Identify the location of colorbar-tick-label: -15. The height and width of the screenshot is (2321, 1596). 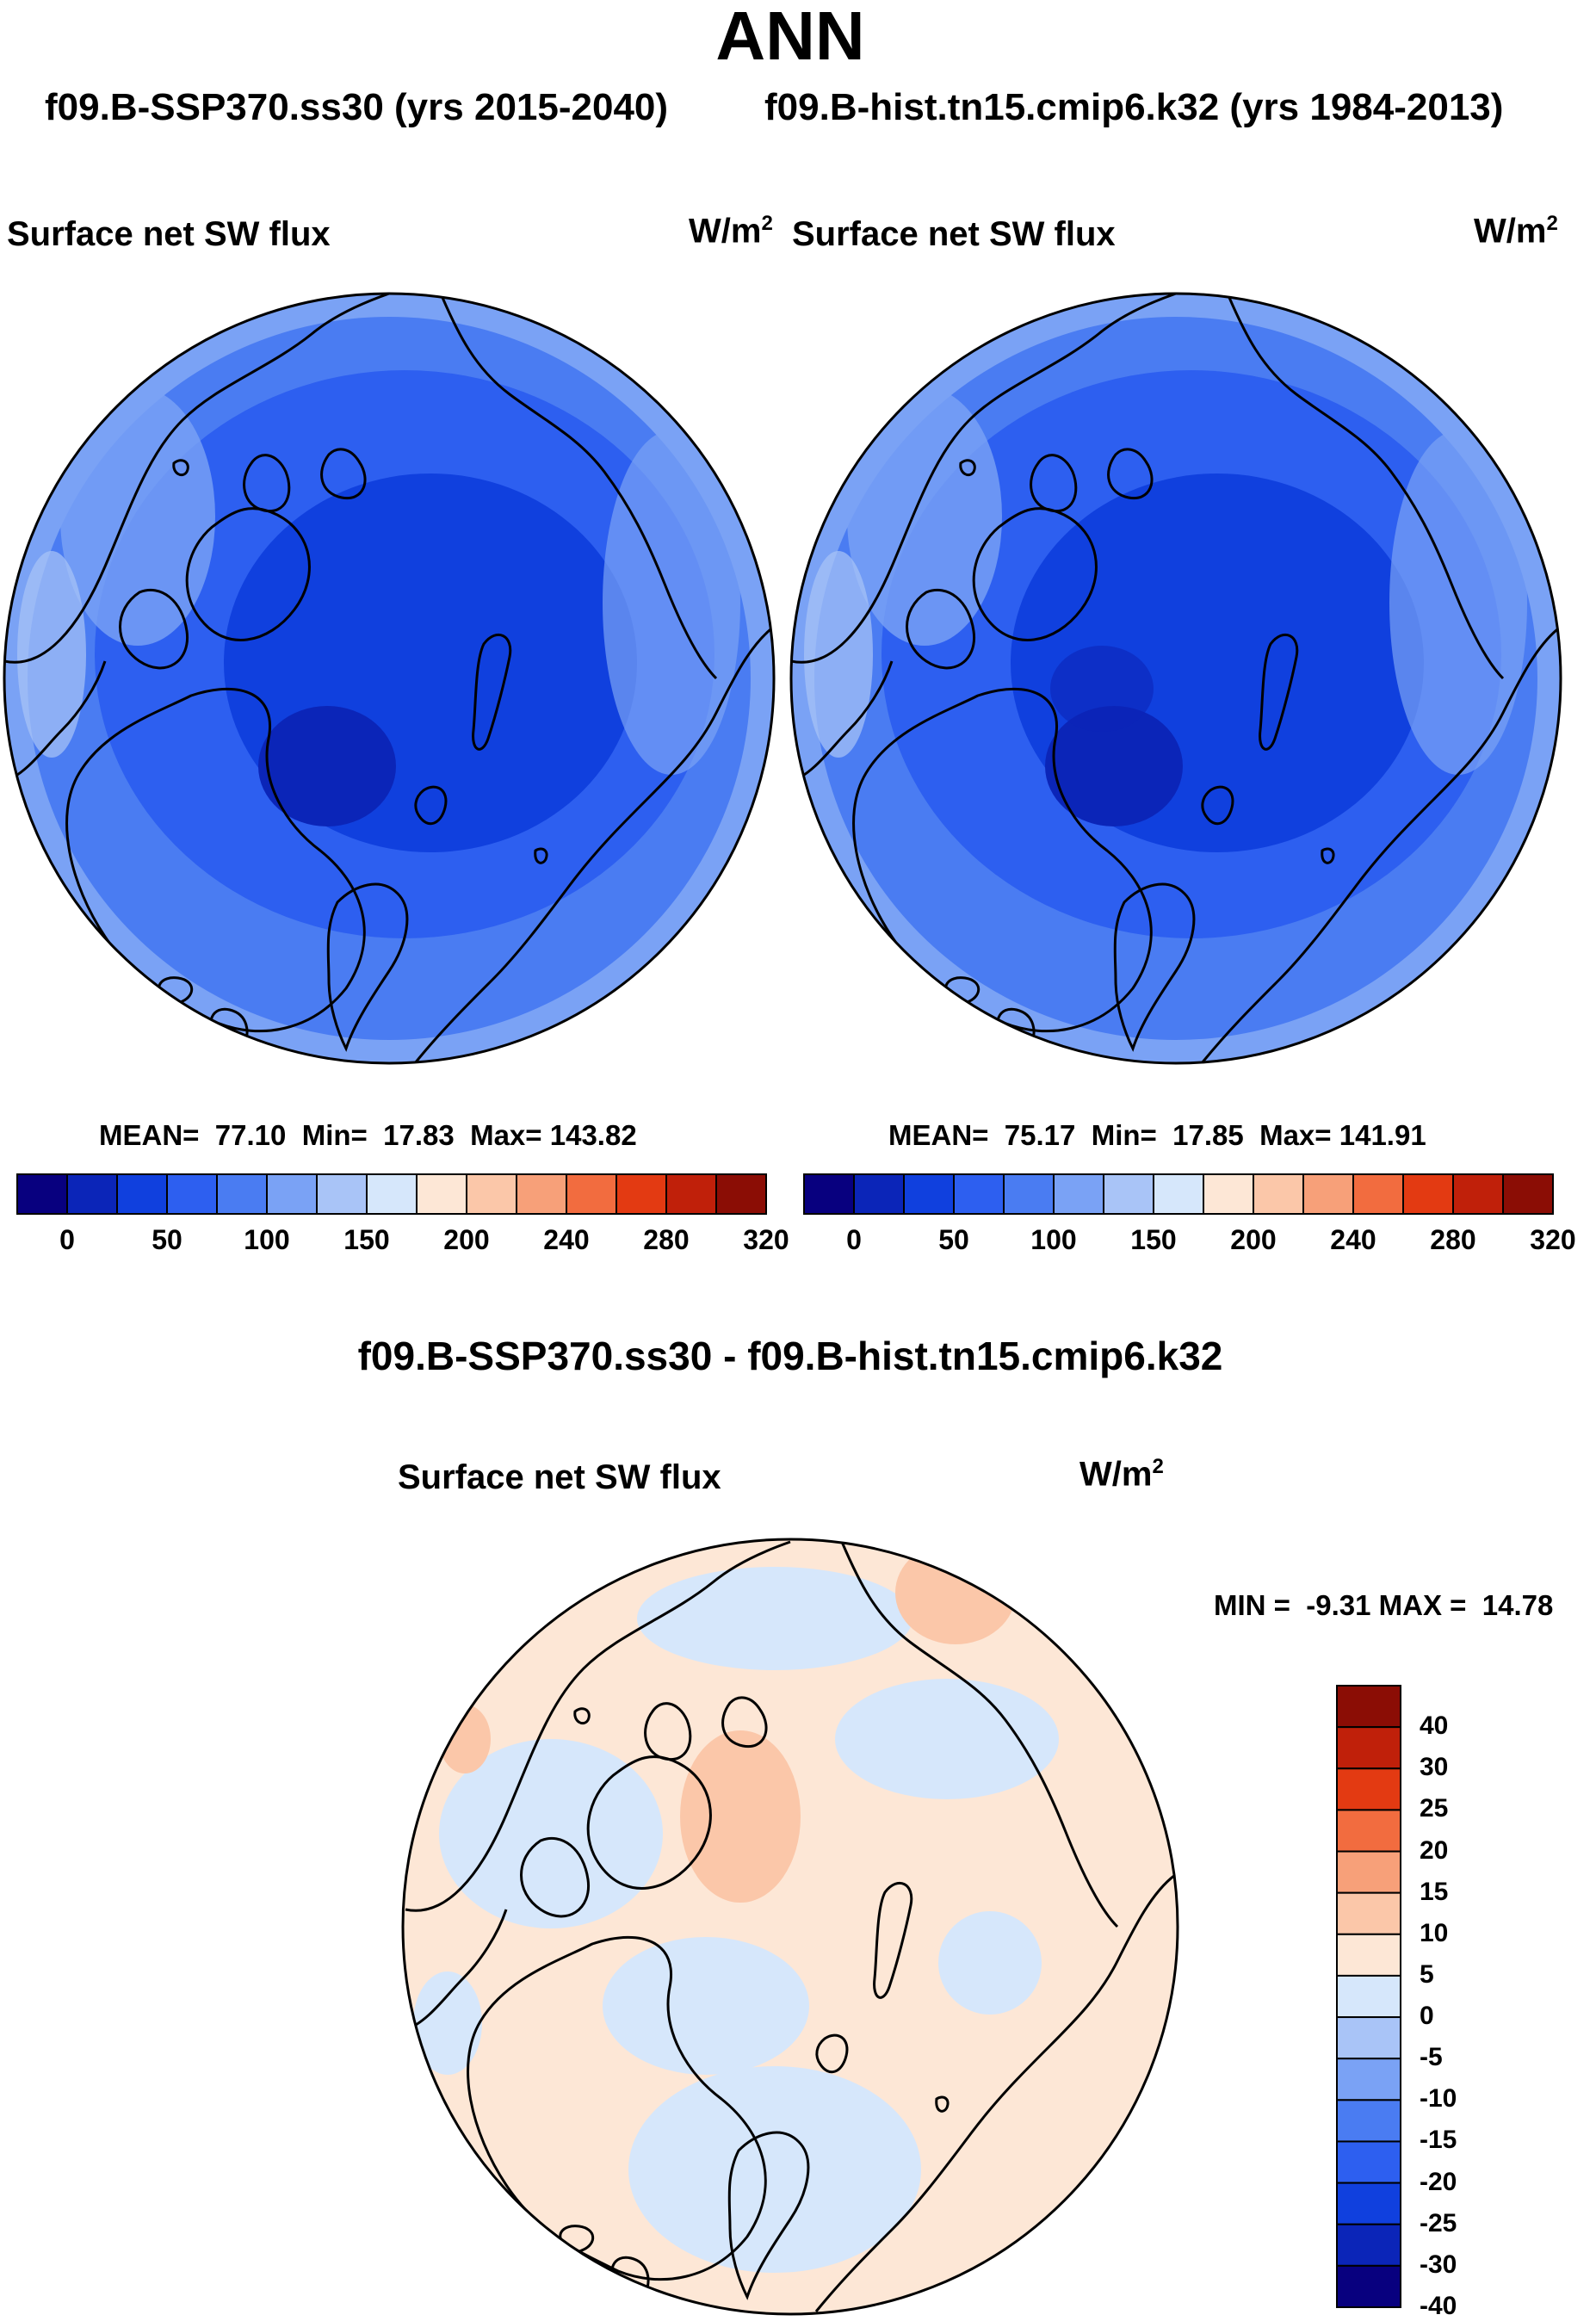
(1438, 2140).